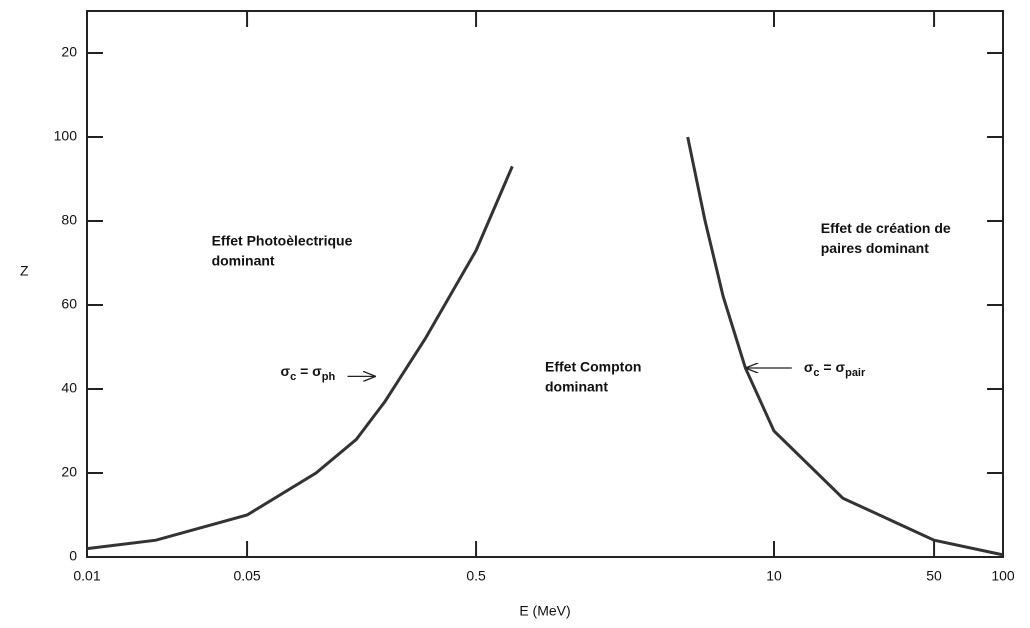 This screenshot has width=1030, height=628. What do you see at coordinates (66, 136) in the screenshot?
I see `y-tick-label: 100` at bounding box center [66, 136].